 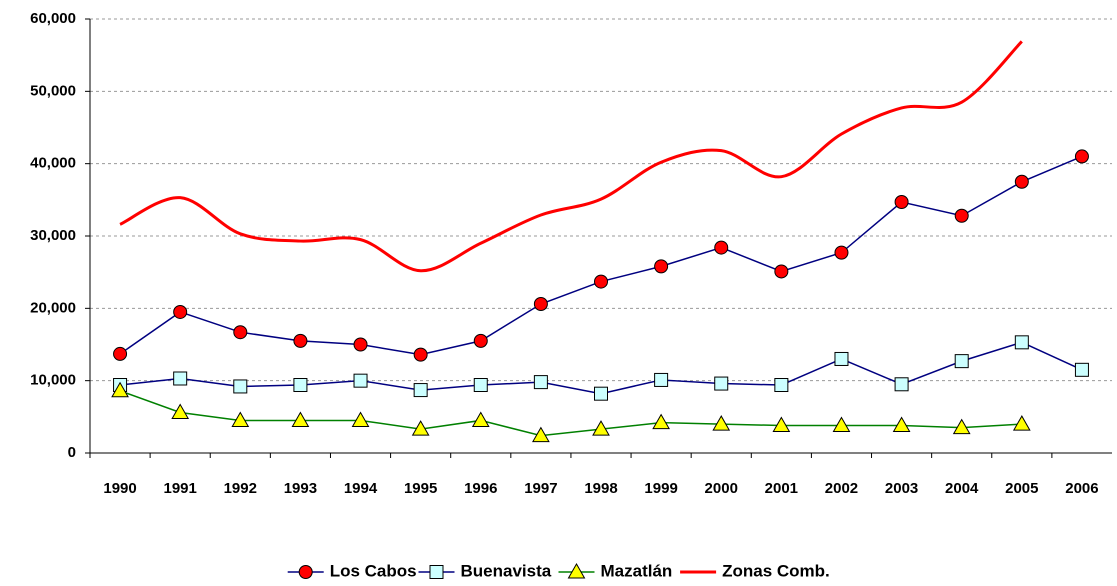 What do you see at coordinates (53, 307) in the screenshot?
I see `y-tick-label: 20,000` at bounding box center [53, 307].